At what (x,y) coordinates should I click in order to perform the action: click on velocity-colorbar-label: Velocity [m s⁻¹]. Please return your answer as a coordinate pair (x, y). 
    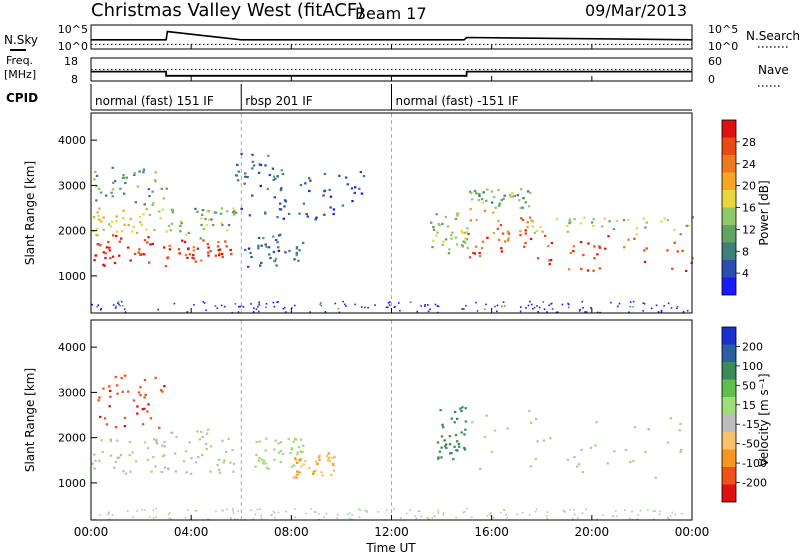
    Looking at the image, I should click on (764, 419).